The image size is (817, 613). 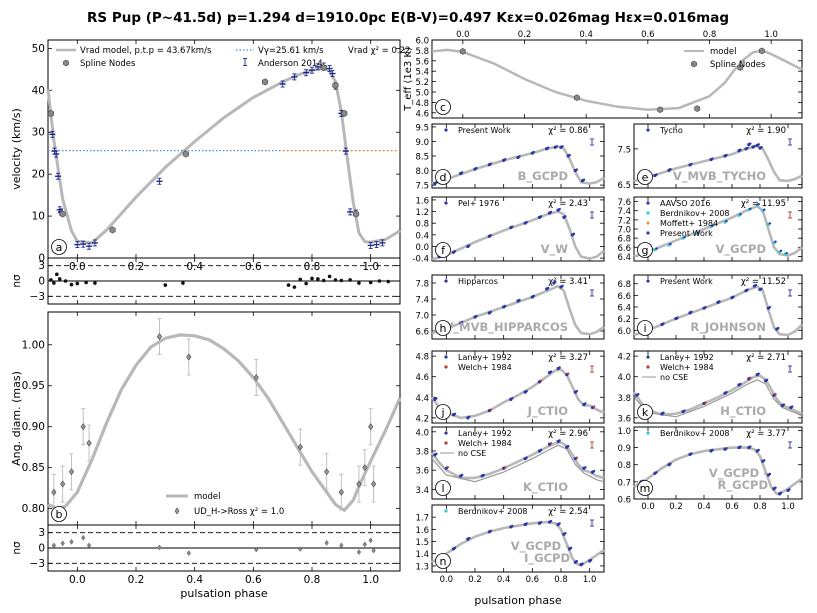 I want to click on panel-letter: g, so click(x=645, y=250).